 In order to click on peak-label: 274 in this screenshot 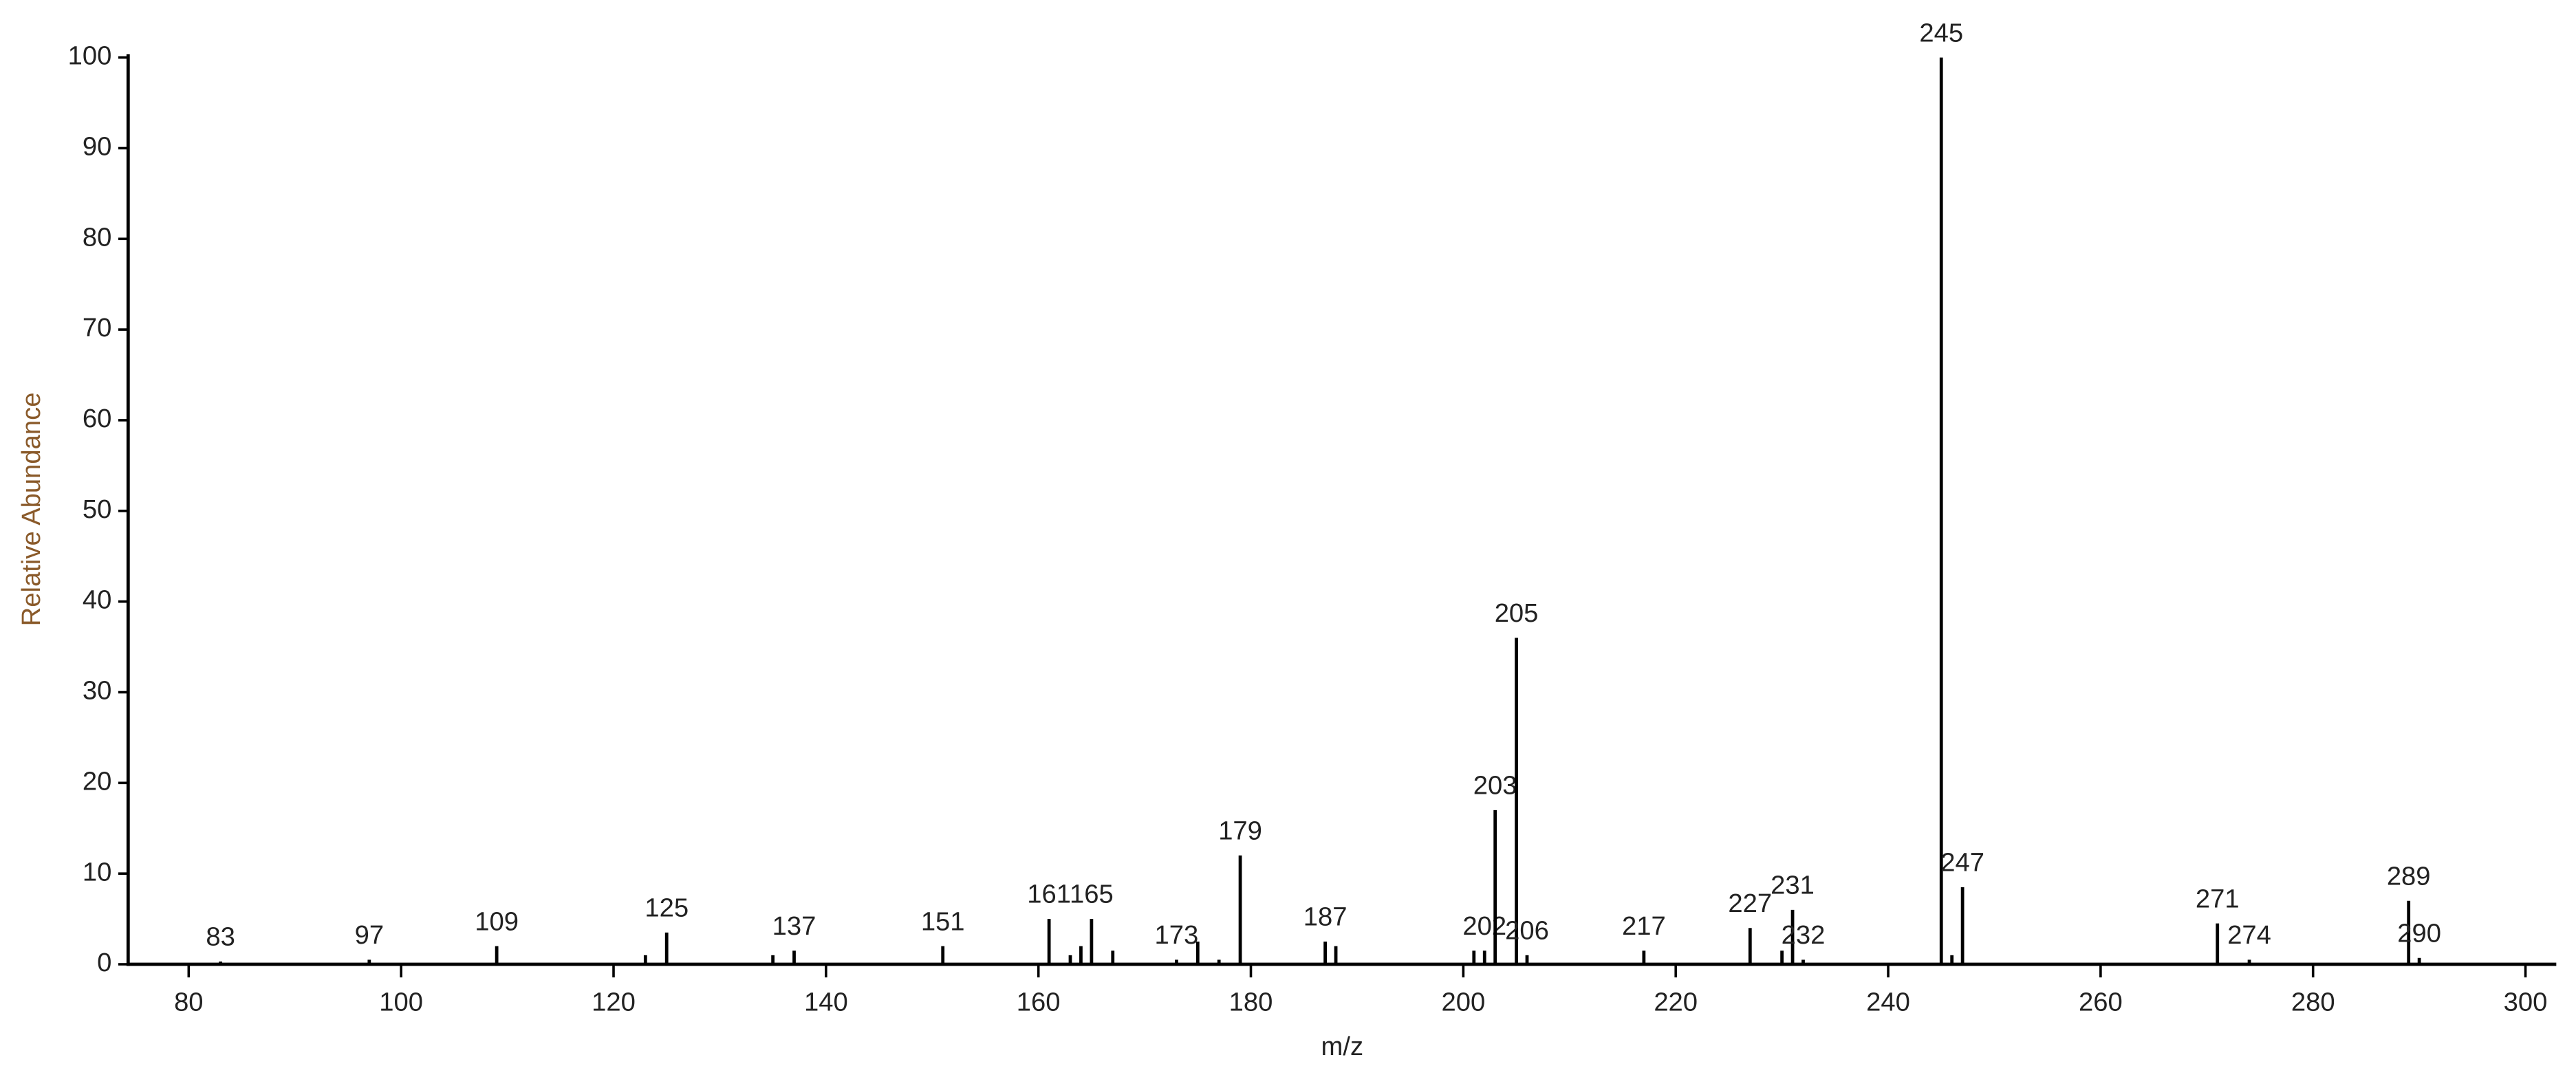, I will do `click(2249, 935)`.